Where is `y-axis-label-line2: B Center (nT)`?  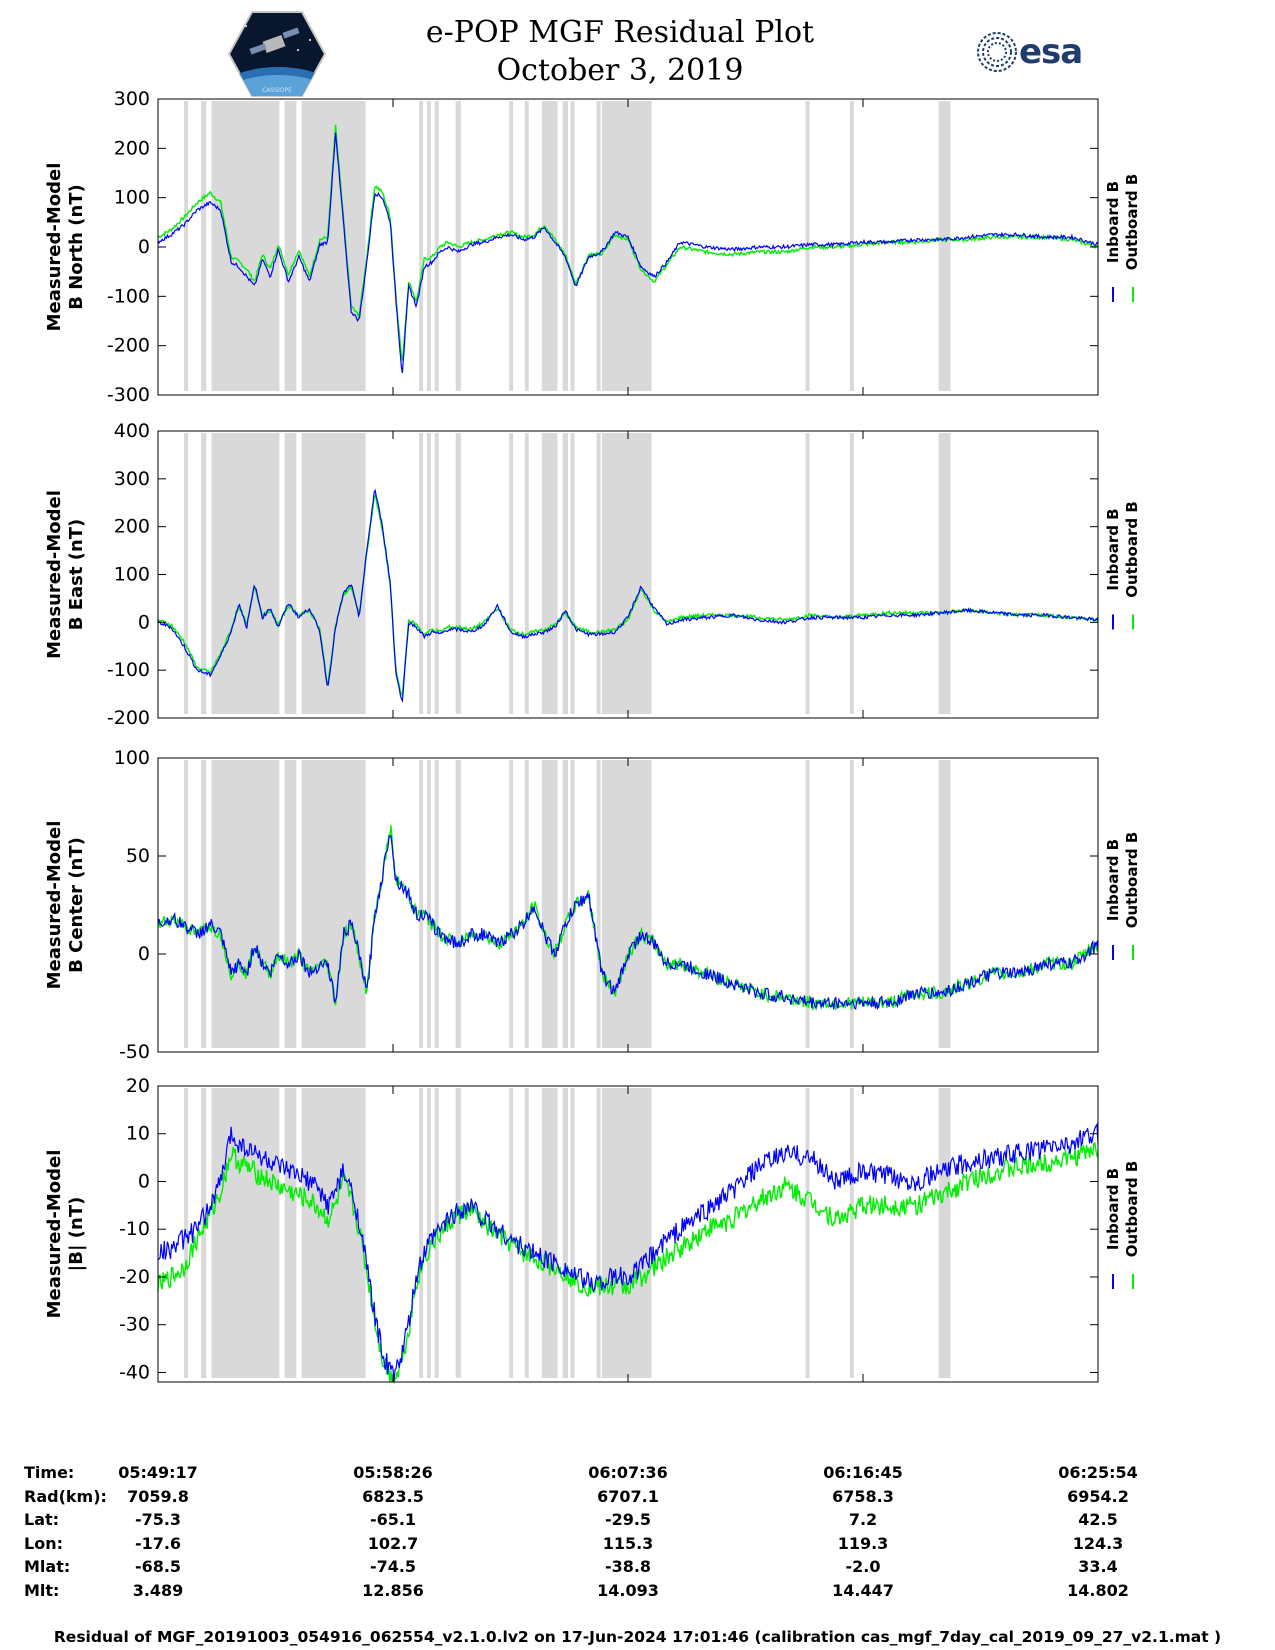
y-axis-label-line2: B Center (nT) is located at coordinates (76, 905).